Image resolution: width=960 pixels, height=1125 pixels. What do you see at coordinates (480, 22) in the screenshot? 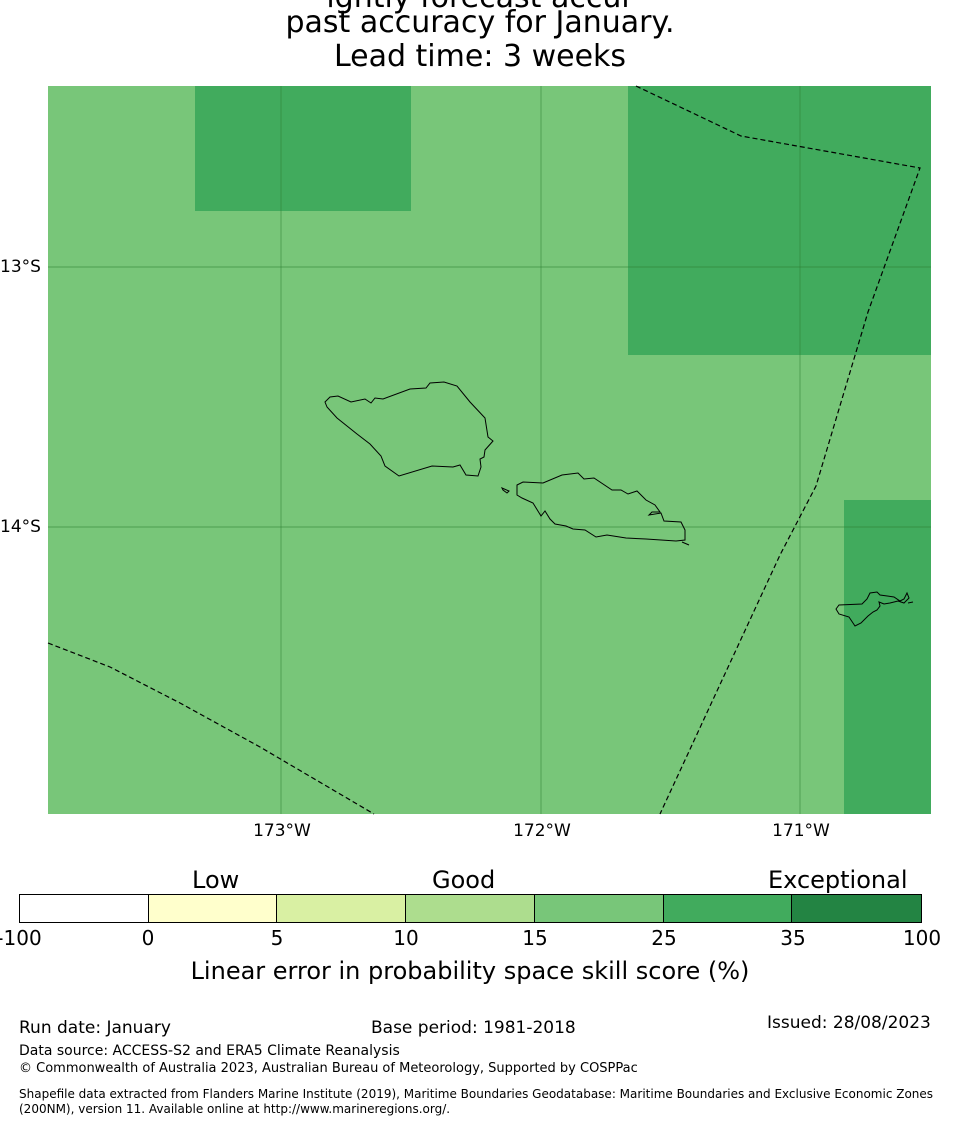
I see `map-title-line-2: past accuracy for January.` at bounding box center [480, 22].